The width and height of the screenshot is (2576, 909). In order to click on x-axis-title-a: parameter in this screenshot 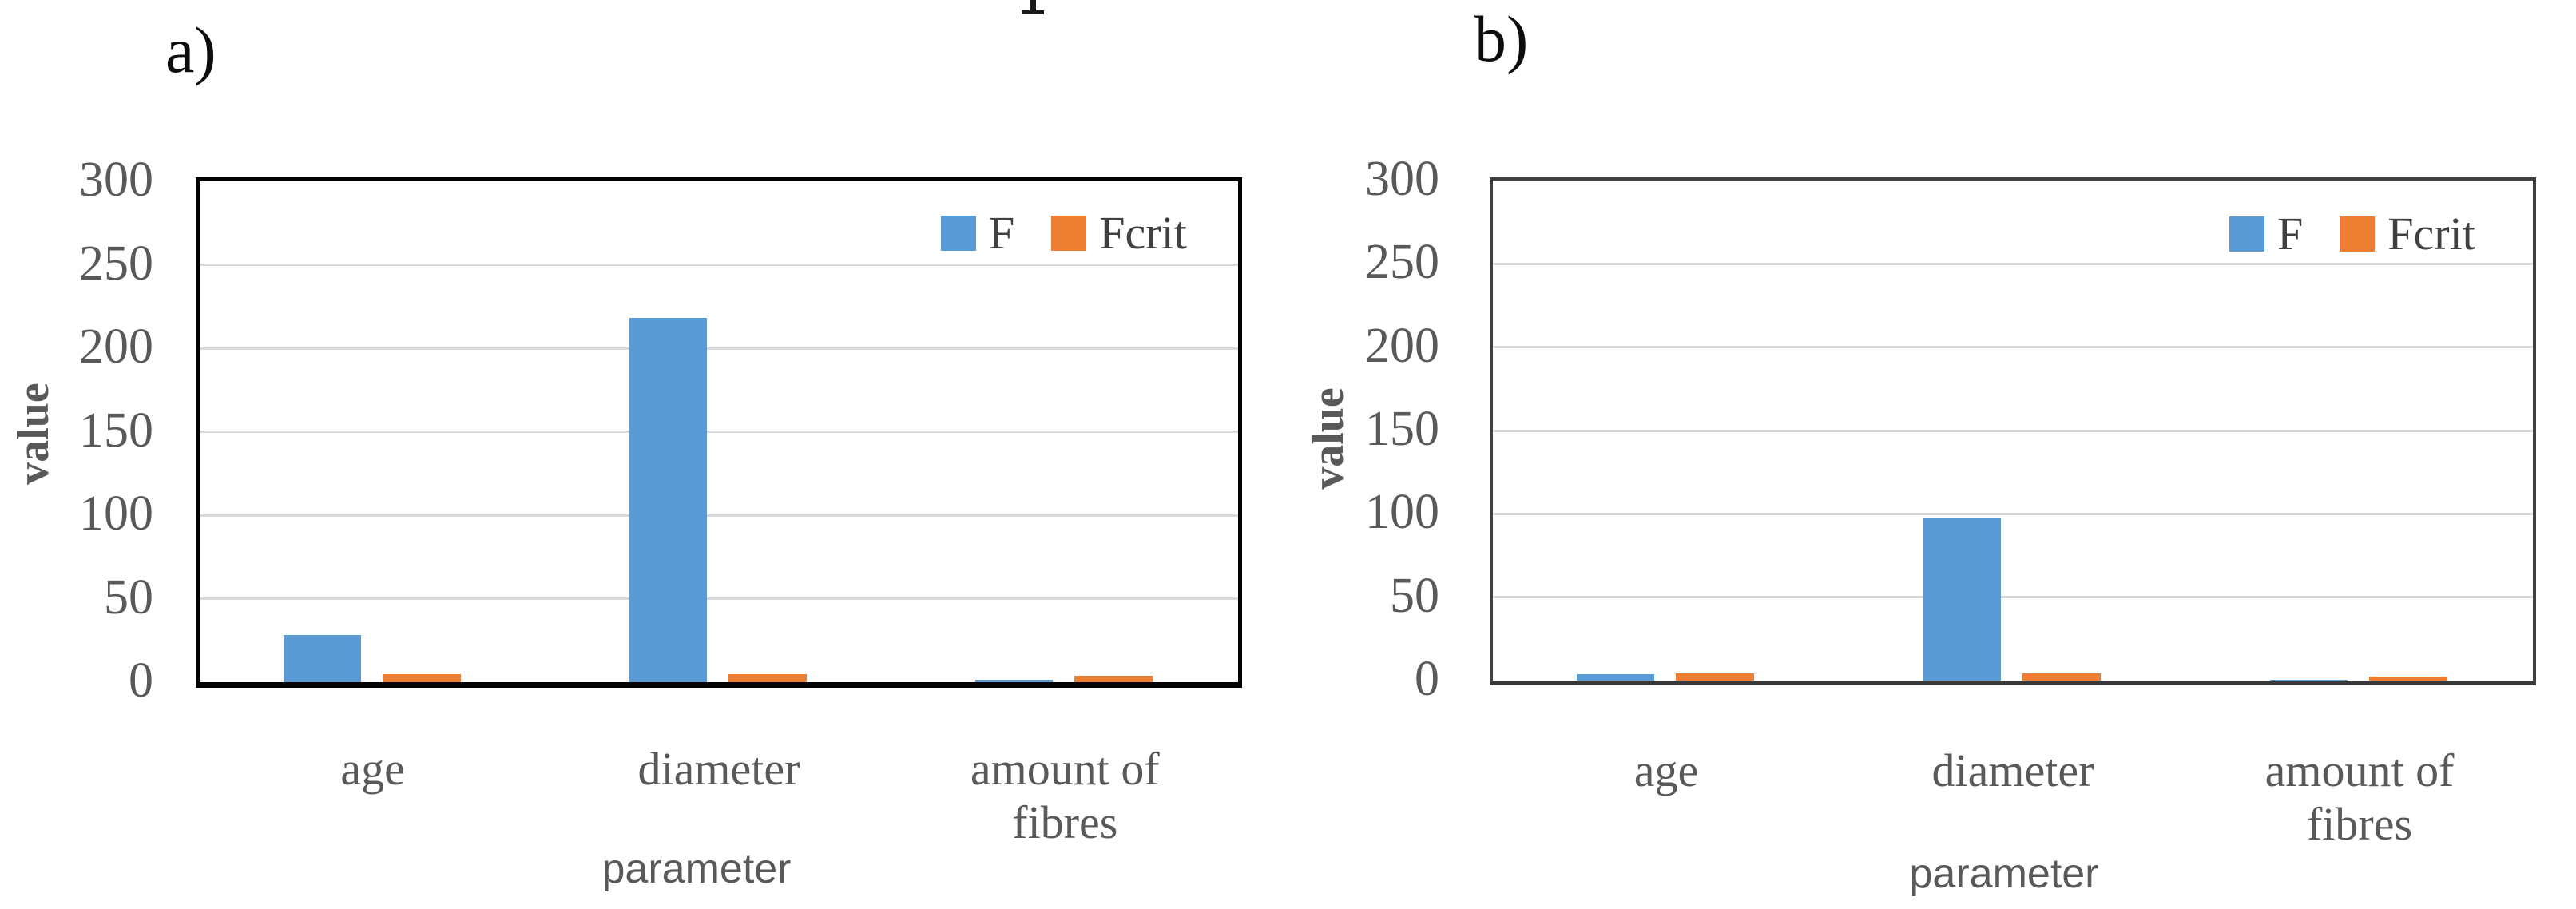, I will do `click(696, 869)`.